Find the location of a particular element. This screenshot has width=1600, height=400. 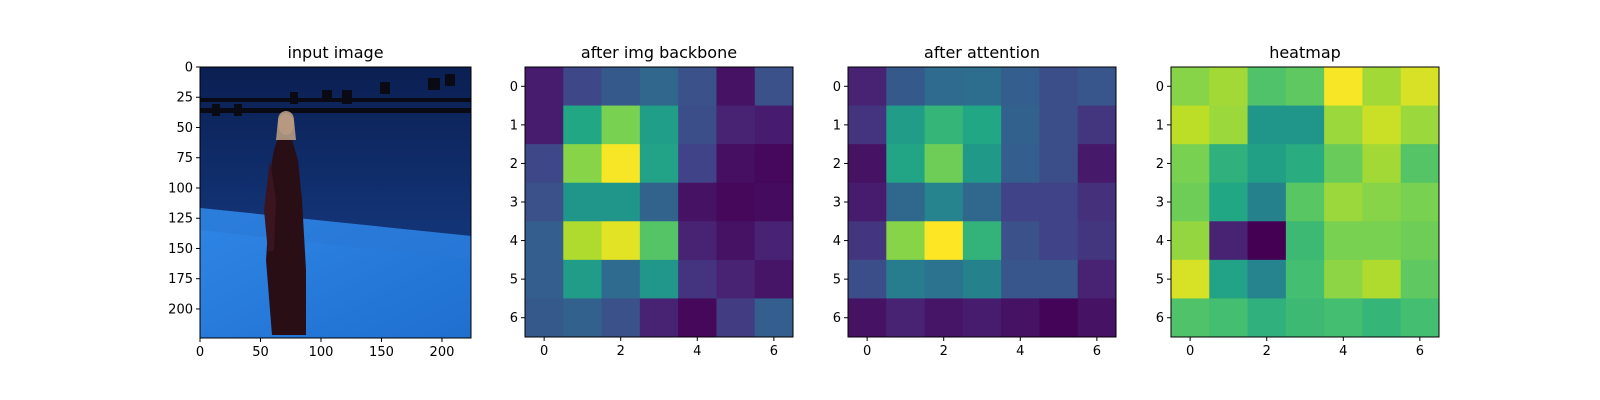

panel-title: after attention is located at coordinates (982, 52).